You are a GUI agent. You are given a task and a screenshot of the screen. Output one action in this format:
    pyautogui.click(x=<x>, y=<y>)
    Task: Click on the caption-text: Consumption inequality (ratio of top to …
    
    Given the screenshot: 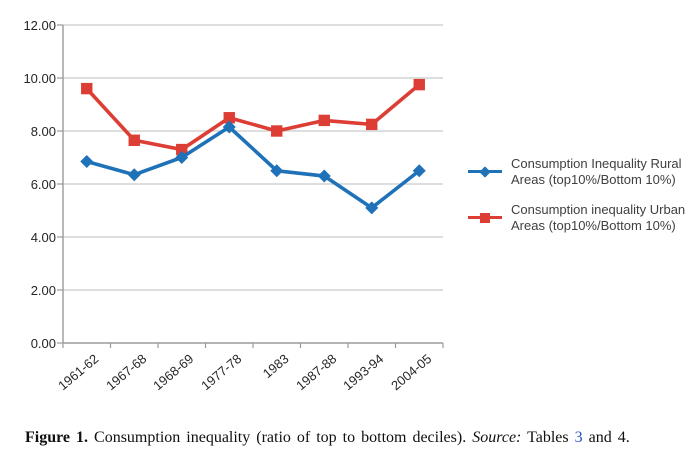 What is the action you would take?
    pyautogui.click(x=280, y=437)
    